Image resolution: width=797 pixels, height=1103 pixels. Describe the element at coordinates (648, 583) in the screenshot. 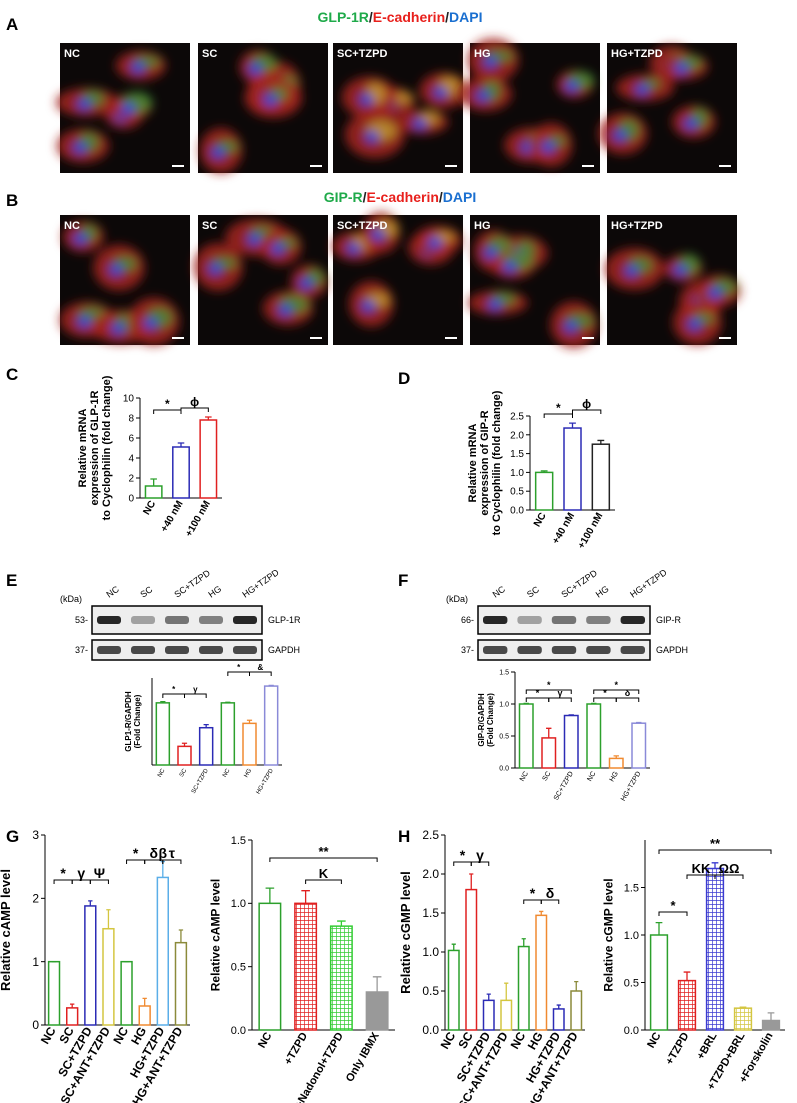

I see `lane-label: HG+TZPD` at that location.